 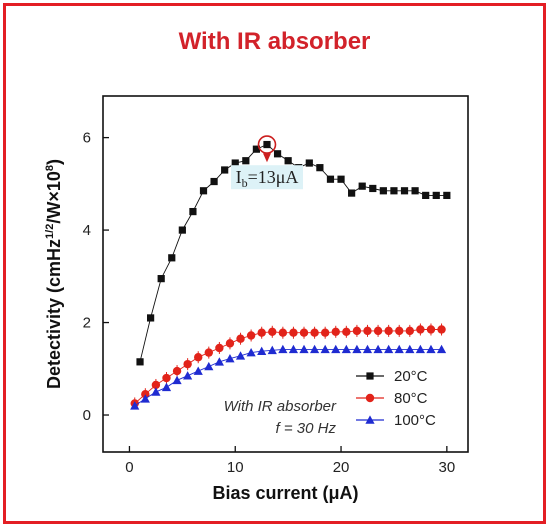 I want to click on chart-title: With IR absorber, so click(x=274, y=41).